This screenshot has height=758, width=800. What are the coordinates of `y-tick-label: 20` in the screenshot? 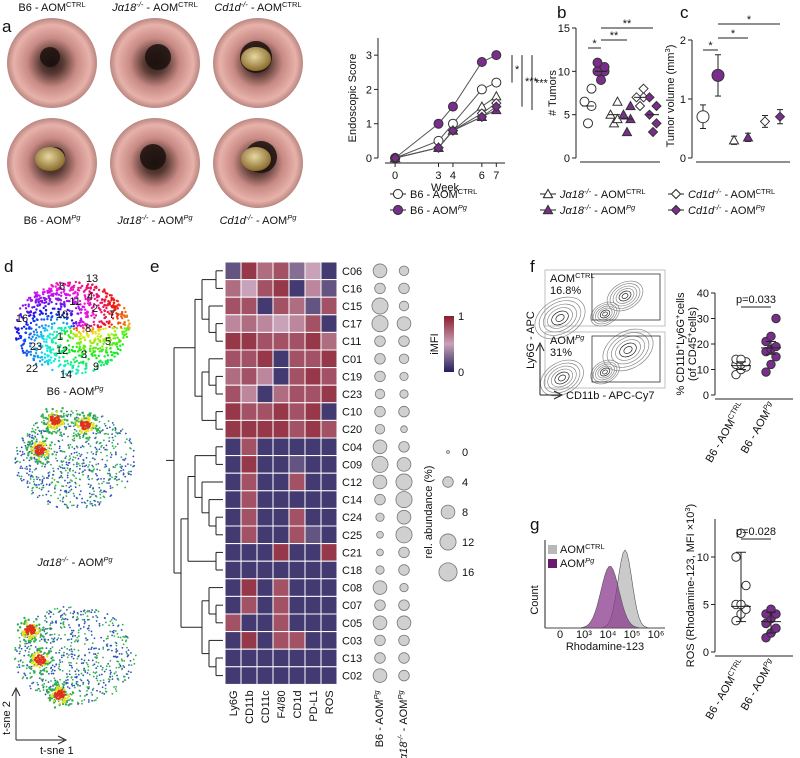 It's located at (703, 345).